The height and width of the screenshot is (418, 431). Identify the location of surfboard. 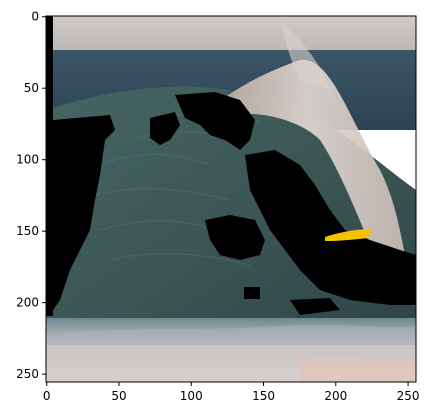
(348, 235).